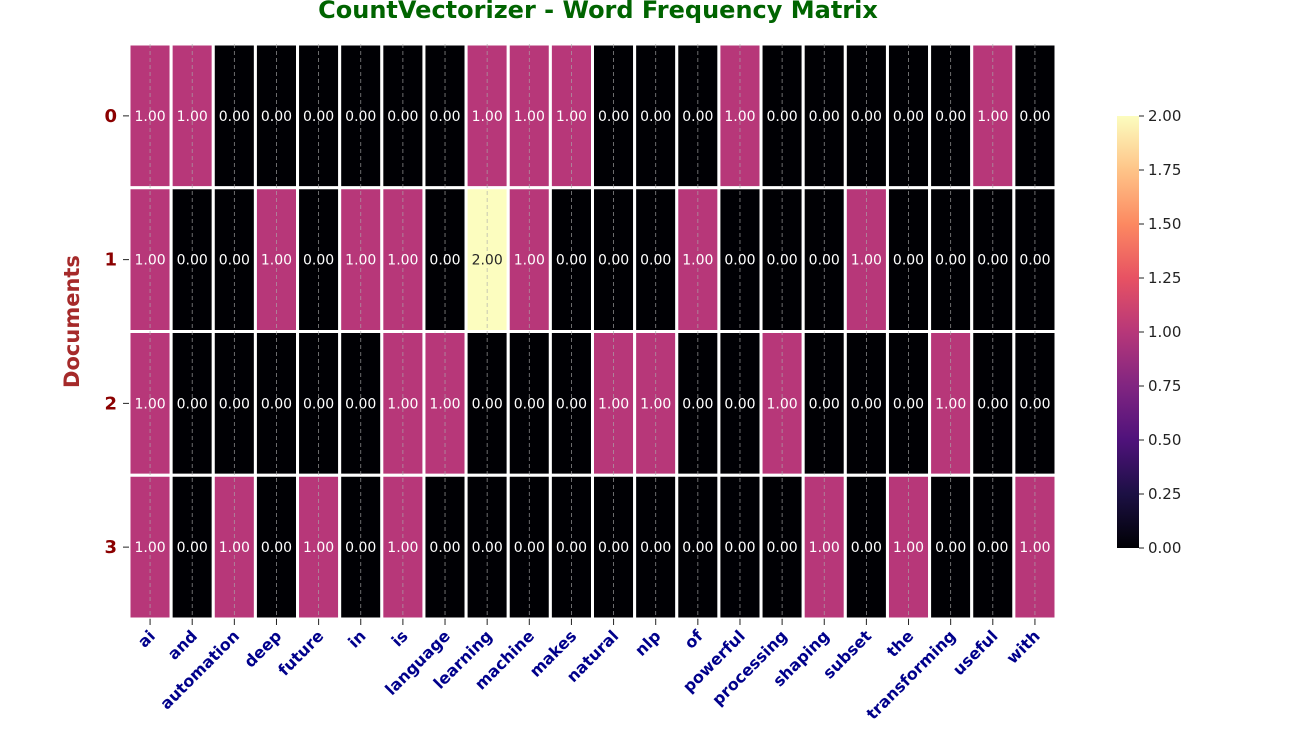 The height and width of the screenshot is (746, 1294). What do you see at coordinates (975, 652) in the screenshot?
I see `x-tick-label: useful` at bounding box center [975, 652].